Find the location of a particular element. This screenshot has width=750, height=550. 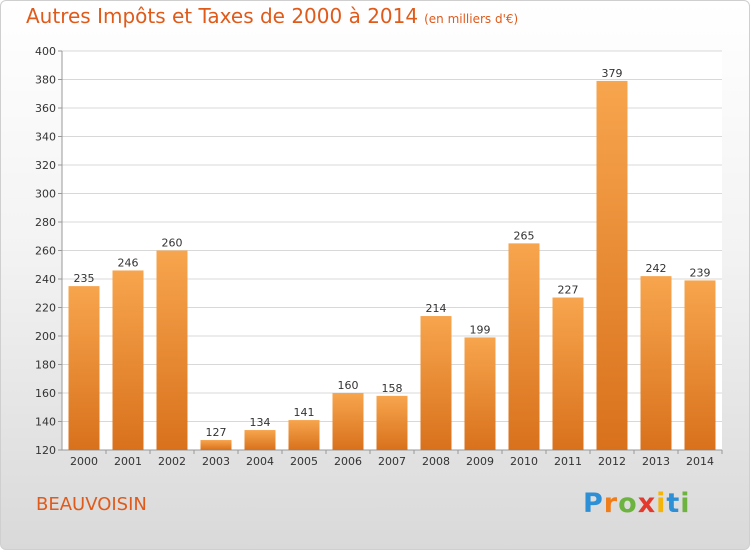

data-label: 141 is located at coordinates (304, 412).